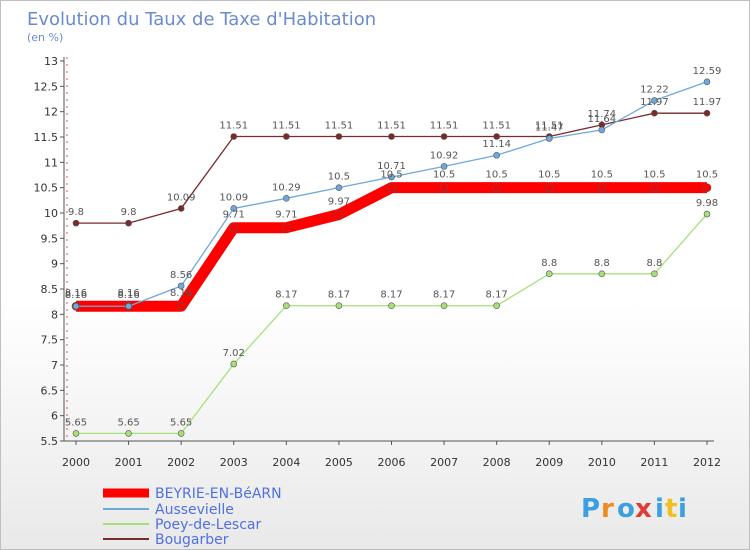 Image resolution: width=750 pixels, height=550 pixels. I want to click on logo-letter: o, so click(626, 509).